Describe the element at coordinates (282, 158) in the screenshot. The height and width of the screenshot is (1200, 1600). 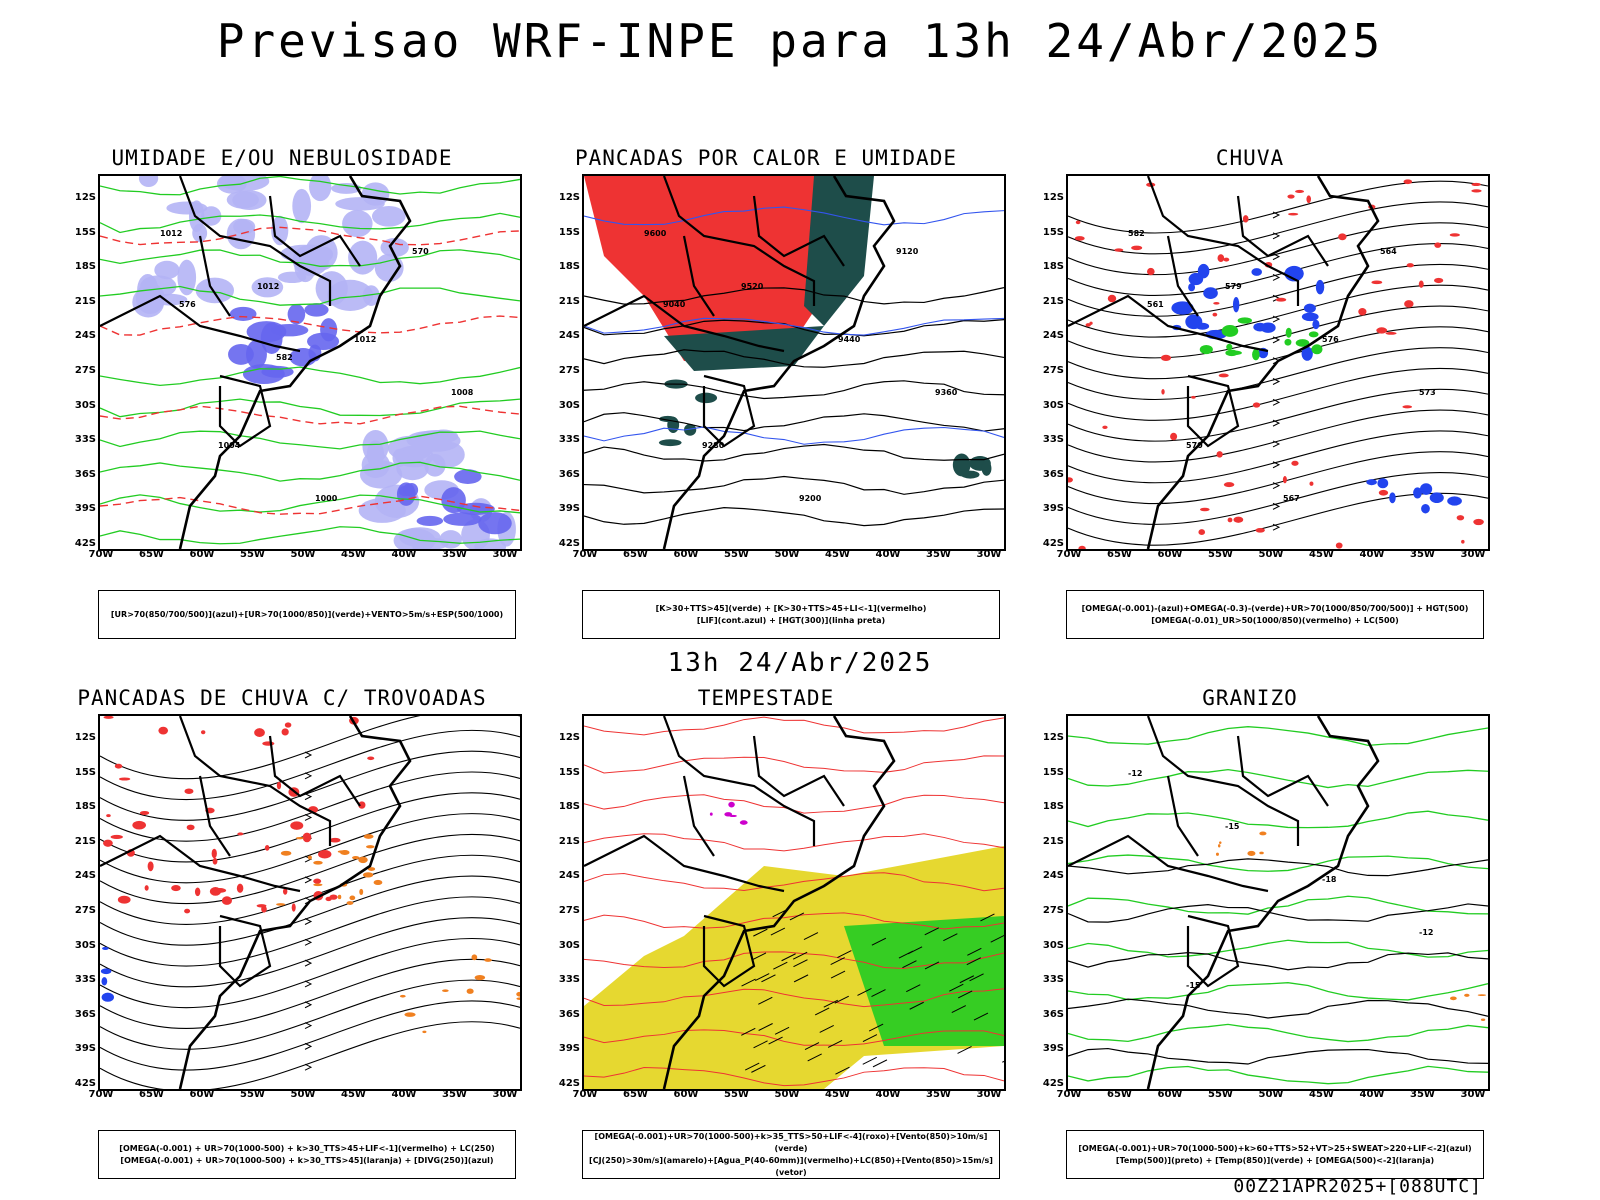
I see `panel-title: UMIDADE E/OU NEBULOSIDADE` at that location.